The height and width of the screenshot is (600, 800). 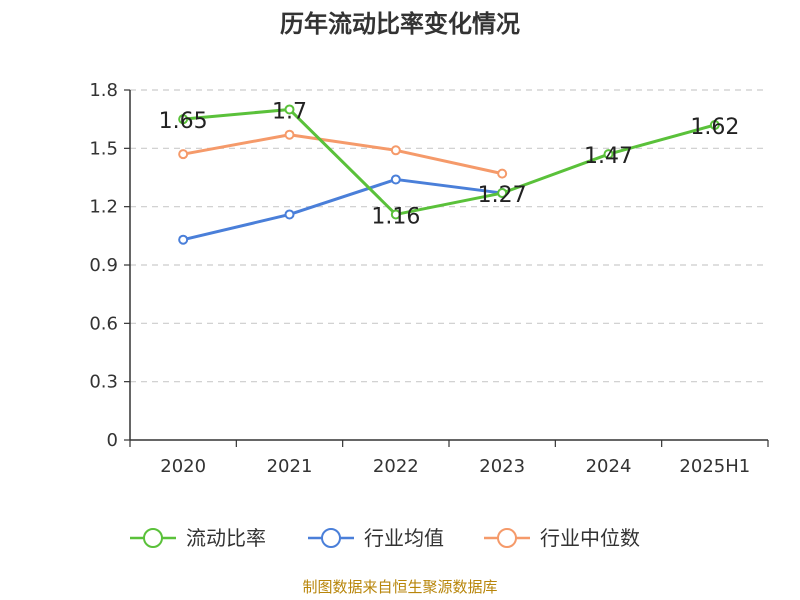 I want to click on data-label: 1.27, so click(x=502, y=195).